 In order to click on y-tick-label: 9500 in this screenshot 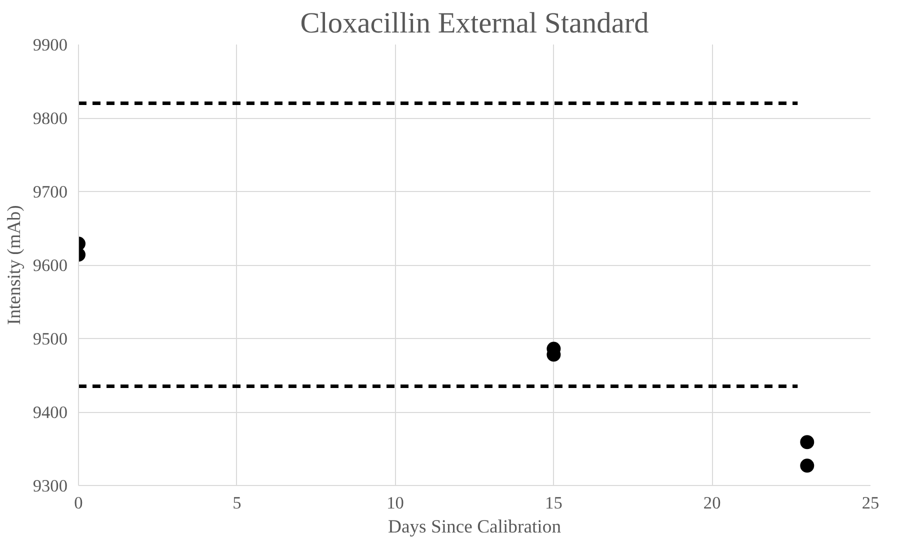, I will do `click(50, 339)`.